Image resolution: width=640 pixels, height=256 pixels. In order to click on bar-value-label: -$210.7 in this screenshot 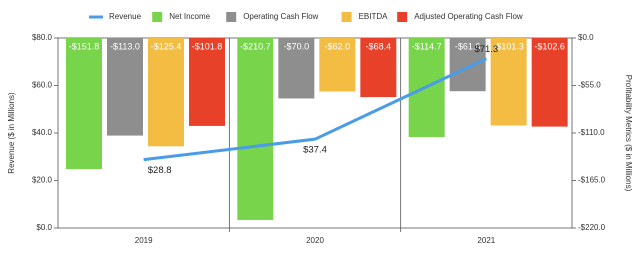, I will do `click(255, 46)`.